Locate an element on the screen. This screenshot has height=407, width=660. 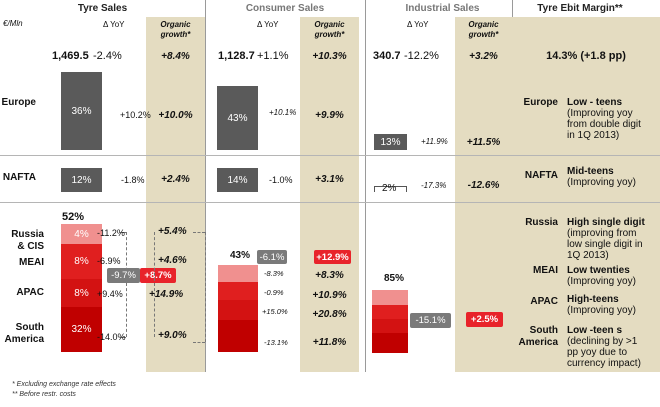
consumer-russia-segment is located at coordinates (238, 273).